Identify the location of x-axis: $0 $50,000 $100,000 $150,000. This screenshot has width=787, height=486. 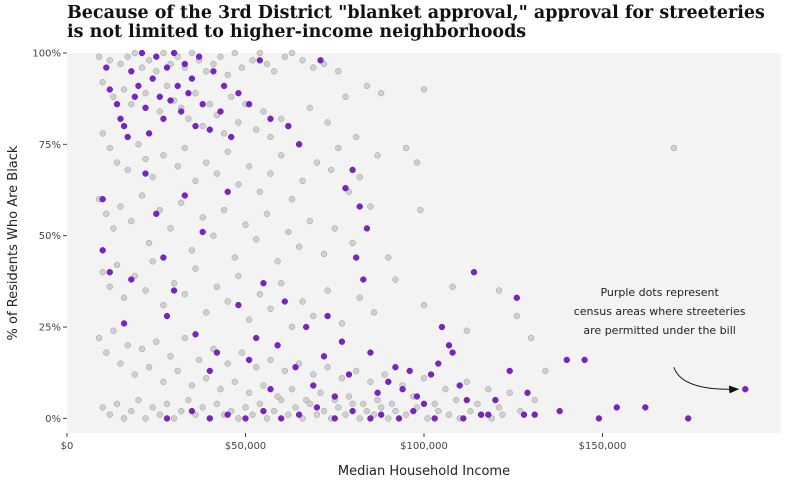
(343, 442).